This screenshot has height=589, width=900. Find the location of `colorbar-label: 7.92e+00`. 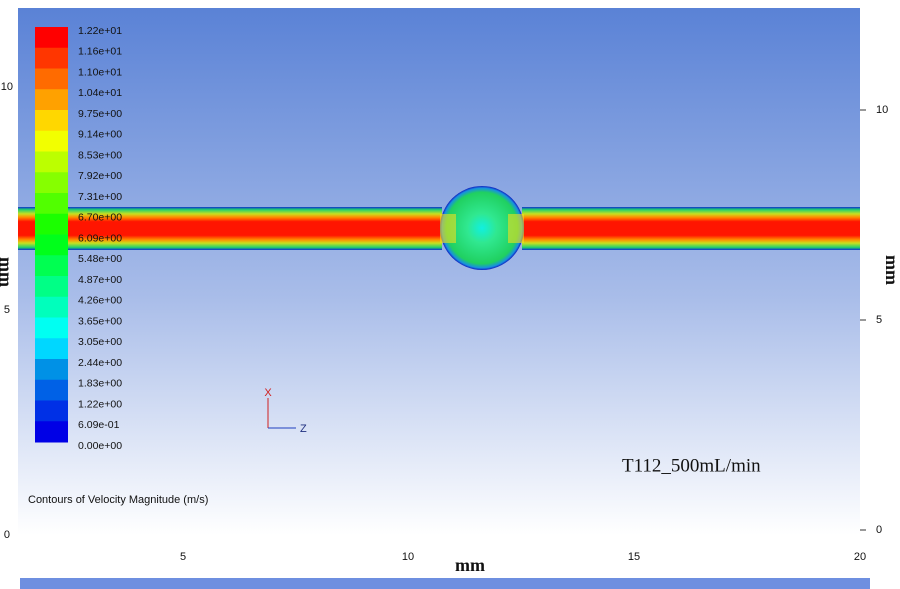

colorbar-label: 7.92e+00 is located at coordinates (100, 176).